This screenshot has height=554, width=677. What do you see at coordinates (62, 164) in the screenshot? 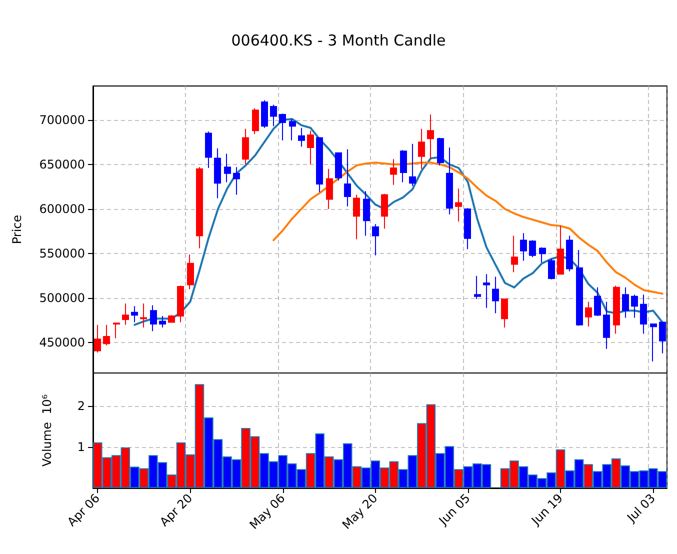
I see `y-tick-label: 650000` at bounding box center [62, 164].